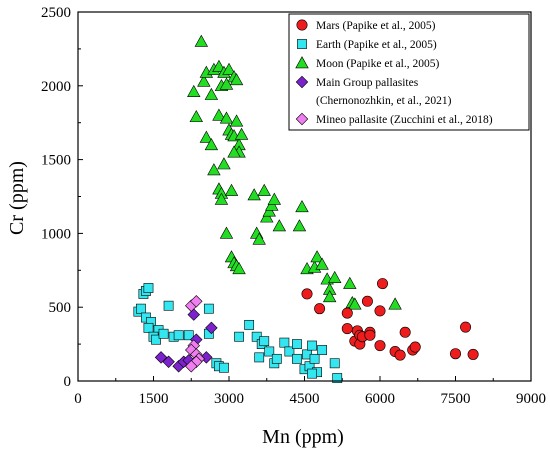 This screenshot has width=550, height=450. I want to click on x-tick-label: 4500, so click(305, 399).